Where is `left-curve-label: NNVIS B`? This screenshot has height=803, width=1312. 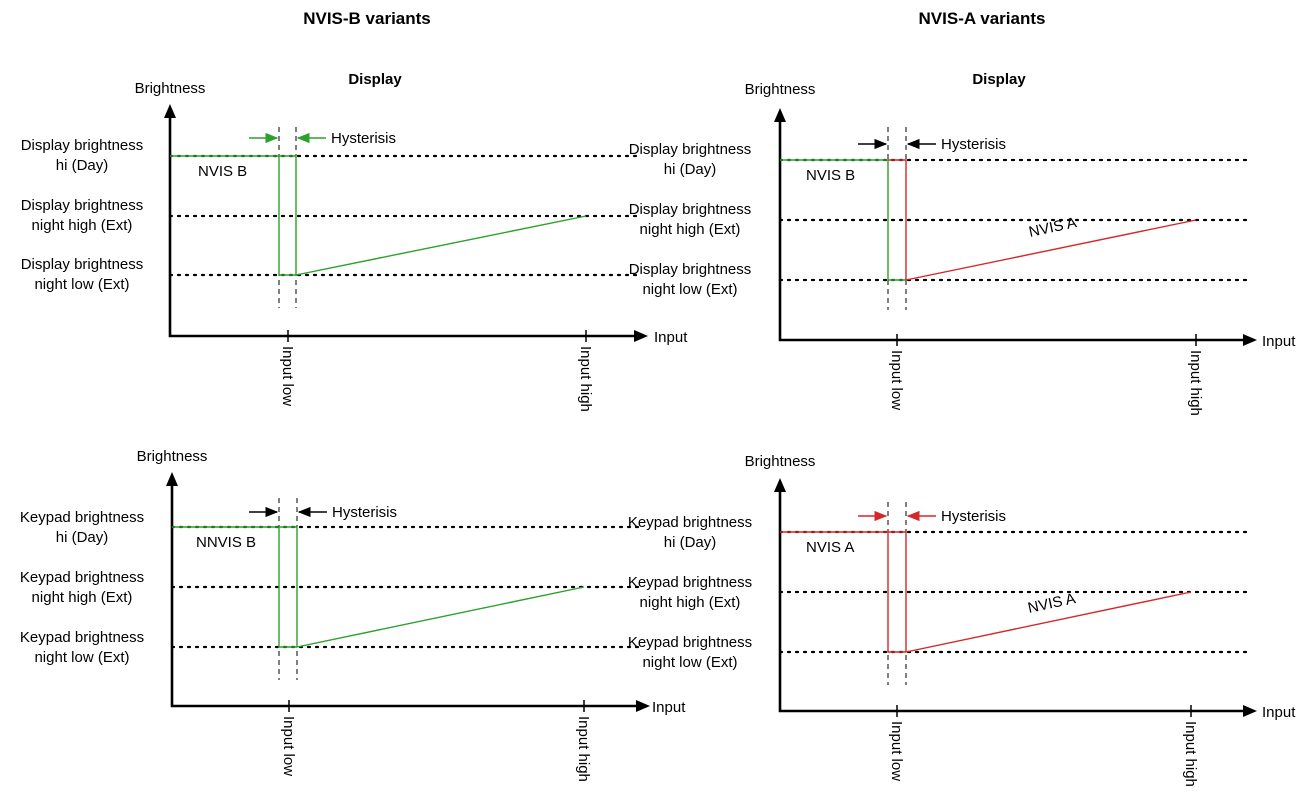
left-curve-label: NNVIS B is located at coordinates (226, 542).